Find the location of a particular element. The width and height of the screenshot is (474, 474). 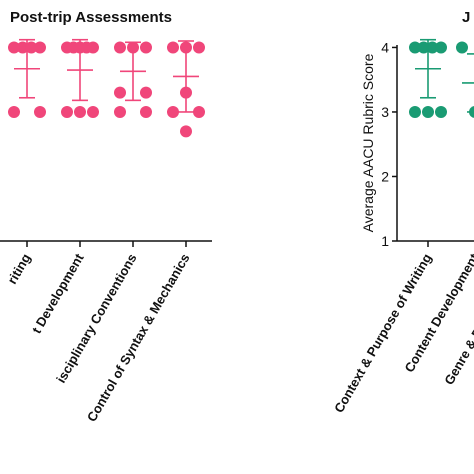

x-tick-label: riting is located at coordinates (18, 269).